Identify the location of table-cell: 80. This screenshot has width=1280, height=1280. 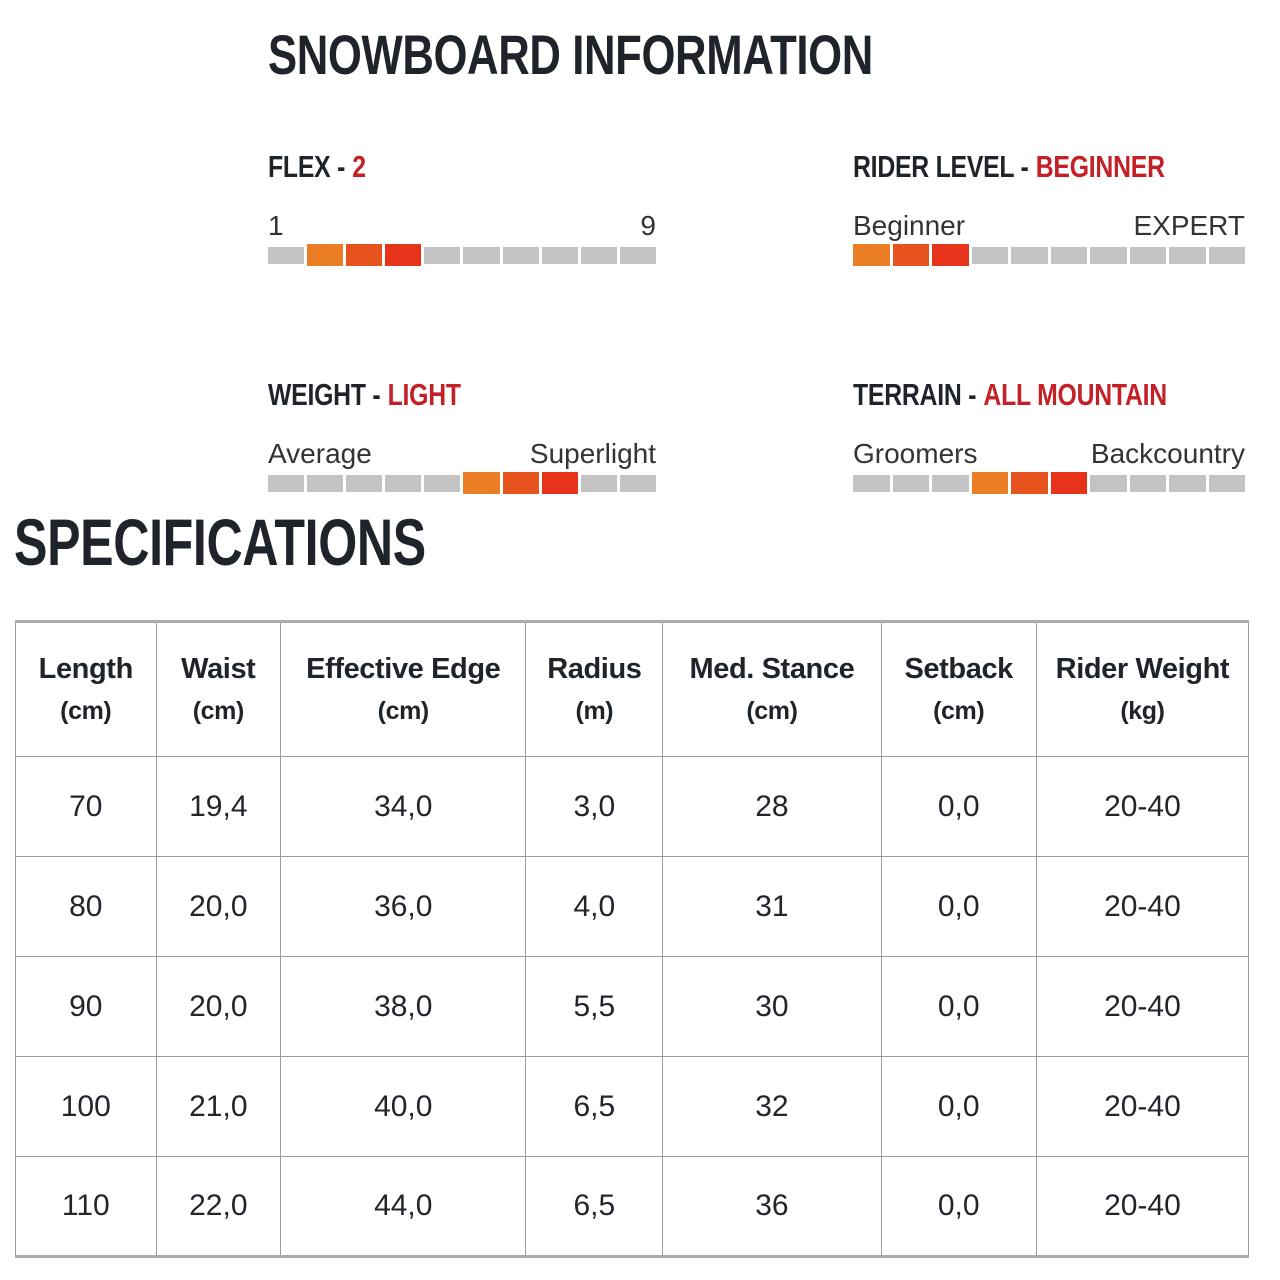
(86, 906).